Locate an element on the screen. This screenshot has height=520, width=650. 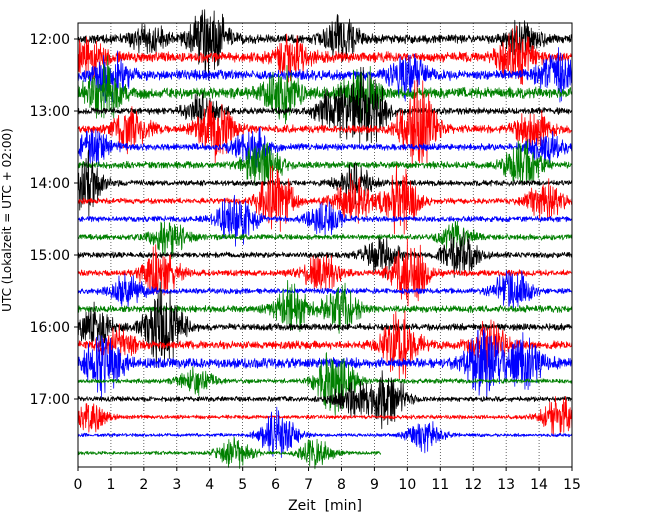
x-tick-label-14: 14 is located at coordinates (539, 485).